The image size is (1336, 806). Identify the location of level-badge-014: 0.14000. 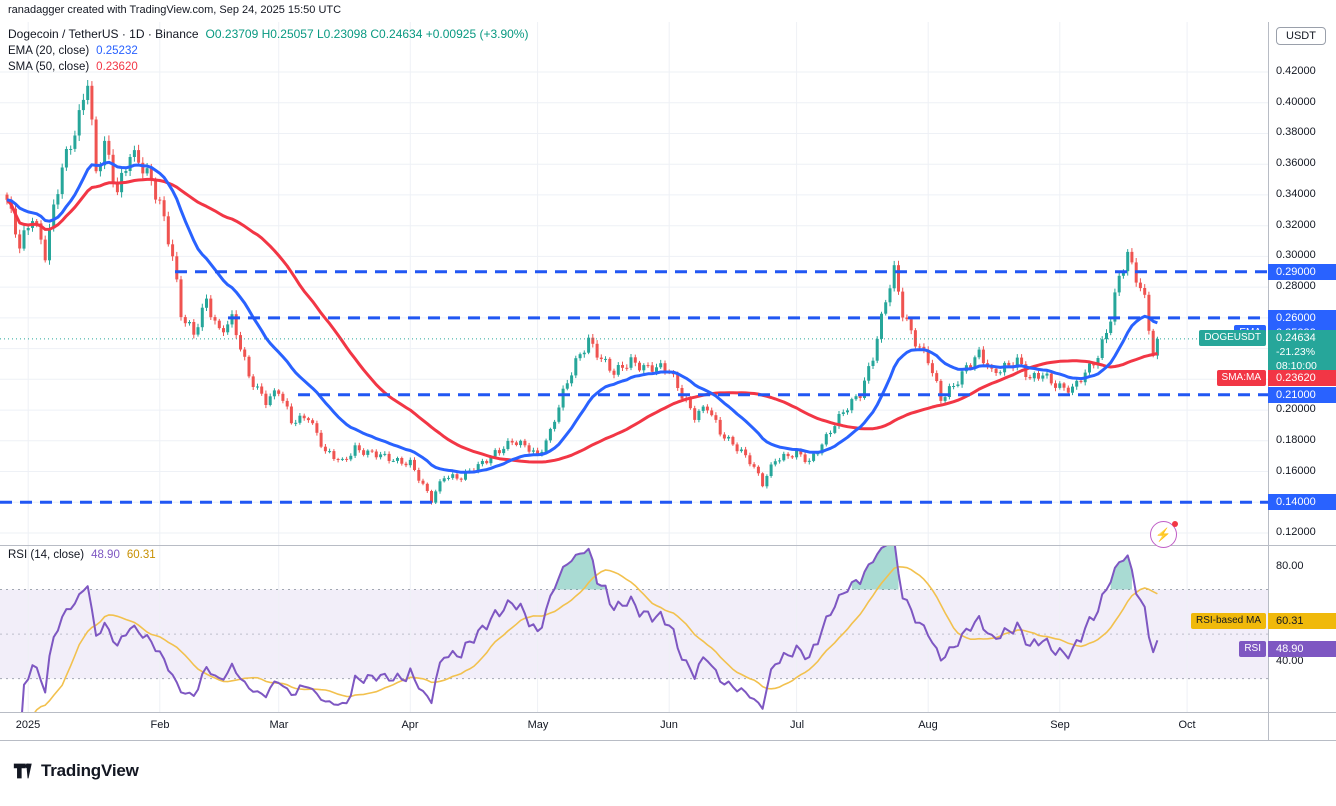
(1302, 502).